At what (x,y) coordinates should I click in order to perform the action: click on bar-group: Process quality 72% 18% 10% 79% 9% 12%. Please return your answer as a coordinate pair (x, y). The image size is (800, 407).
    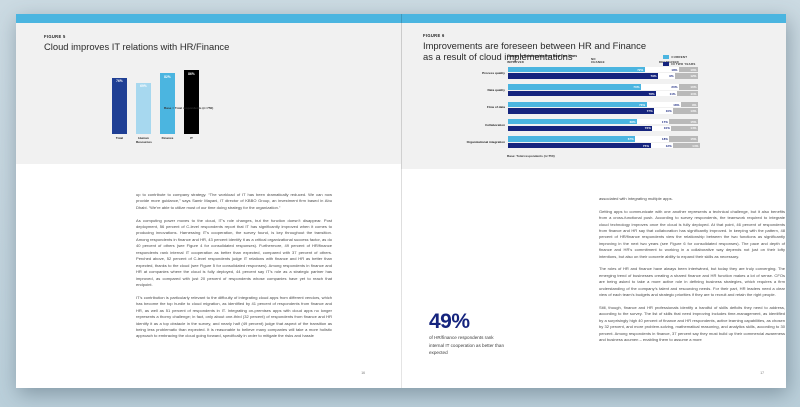
    Looking at the image, I should click on (611, 73).